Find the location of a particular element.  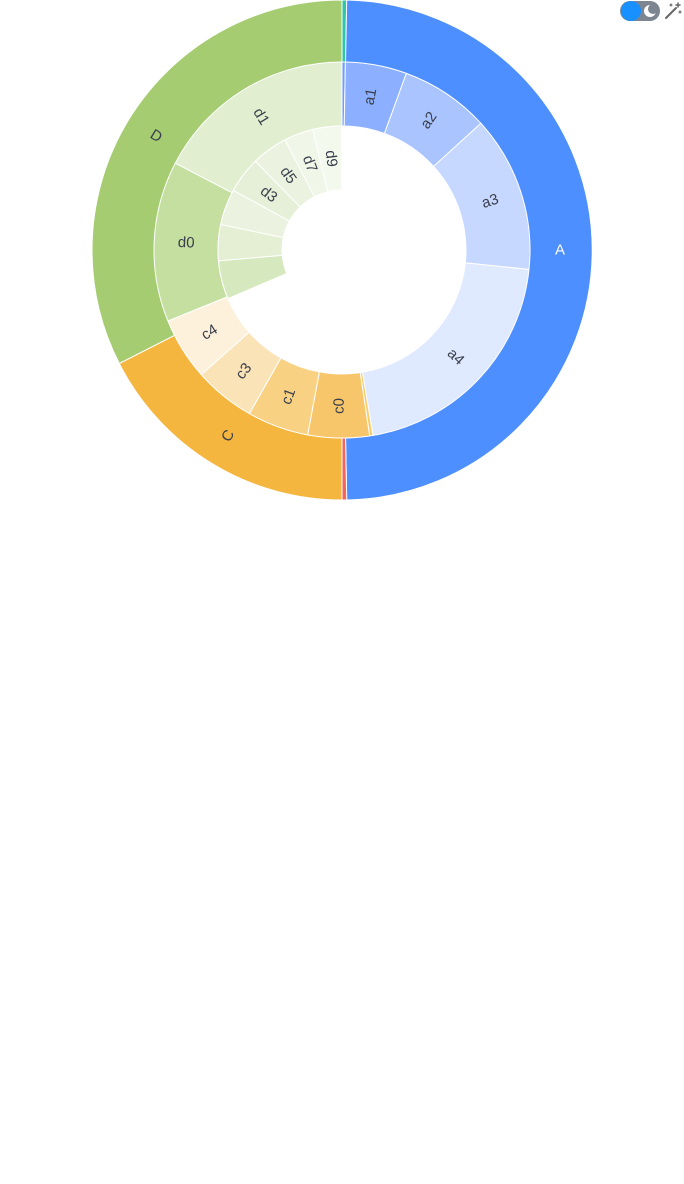

slice-label-d1: d1 is located at coordinates (261, 116).